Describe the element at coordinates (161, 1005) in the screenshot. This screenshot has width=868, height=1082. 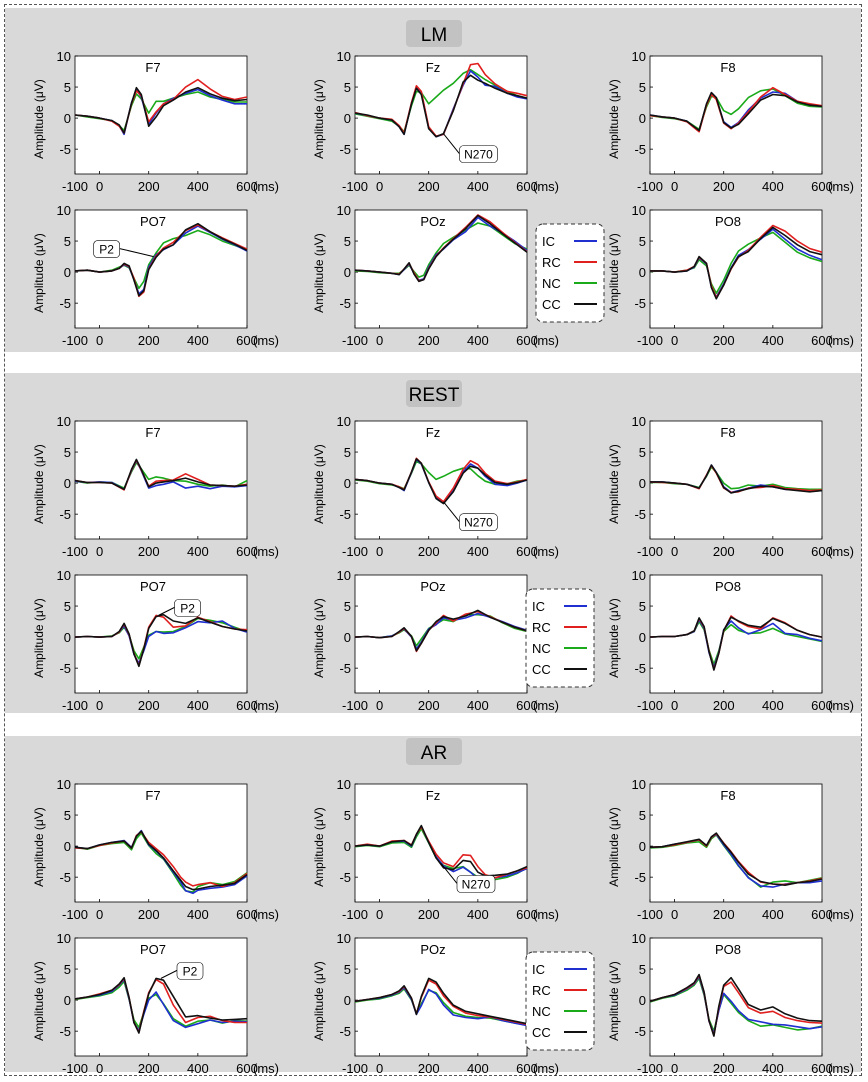
I see `series-line-ic` at that location.